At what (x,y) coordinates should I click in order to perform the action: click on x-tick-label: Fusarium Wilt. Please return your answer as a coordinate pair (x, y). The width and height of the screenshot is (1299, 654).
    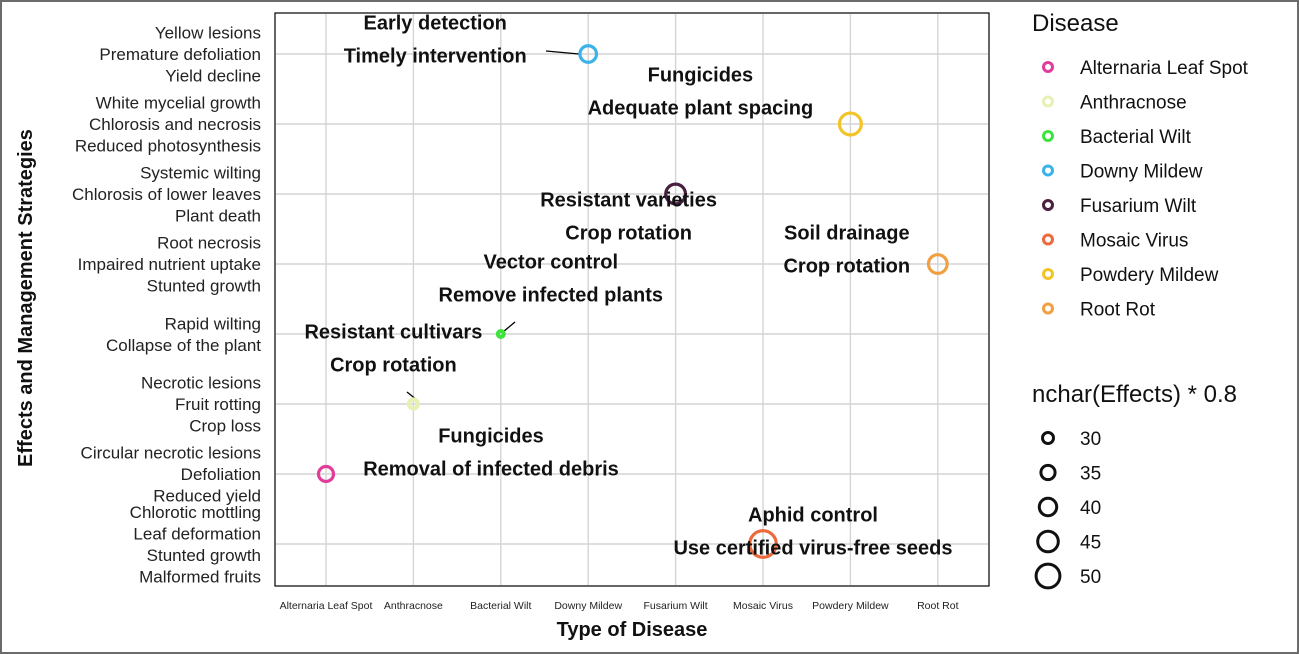
    Looking at the image, I should click on (676, 606).